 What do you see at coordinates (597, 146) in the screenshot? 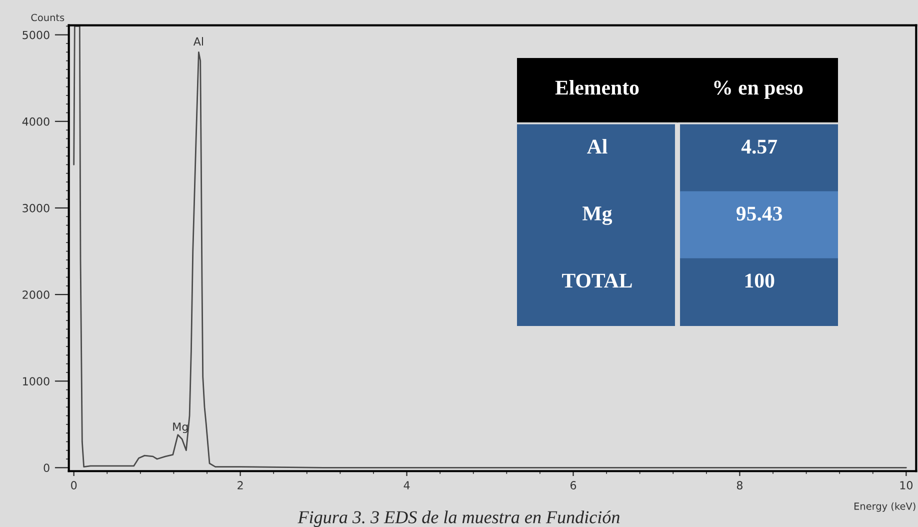
I see `category-label: Al` at bounding box center [597, 146].